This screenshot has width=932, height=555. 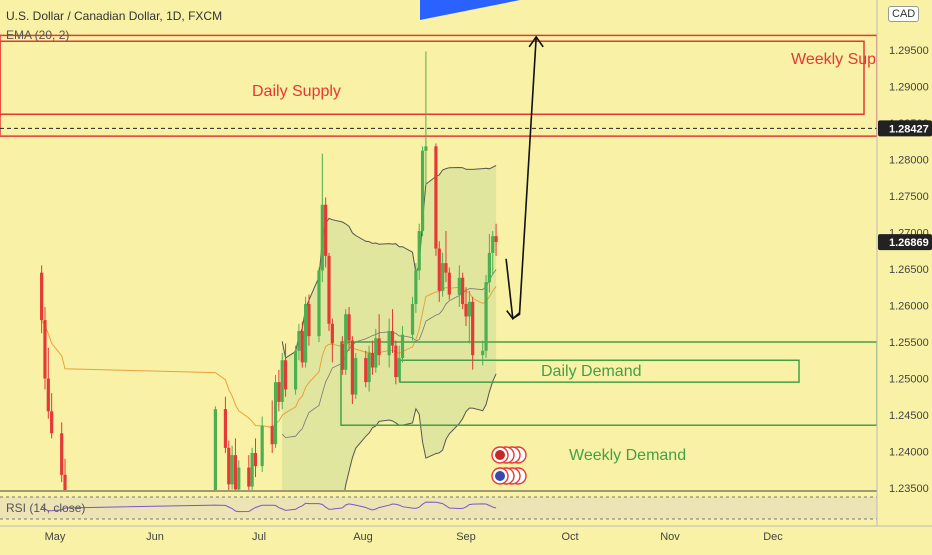 I want to click on rsi-line, so click(x=269, y=507).